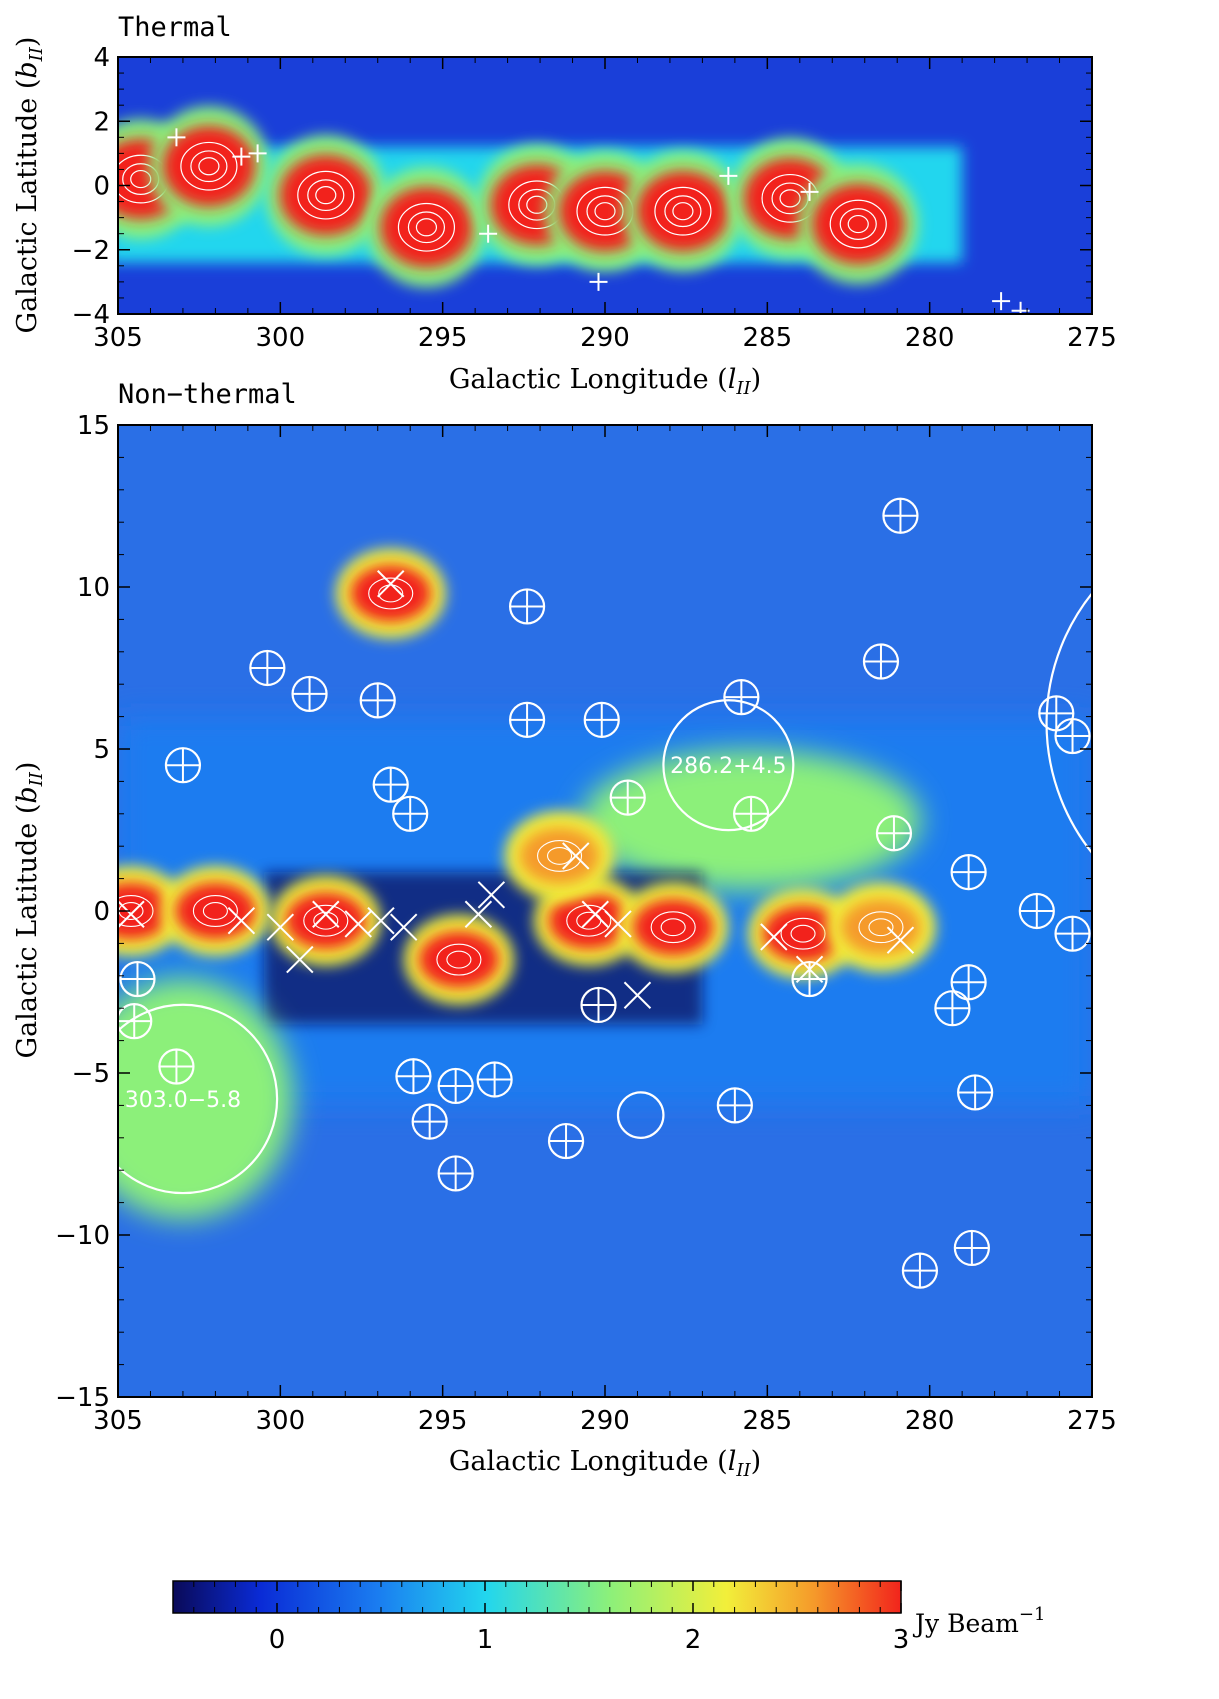 This screenshot has height=1699, width=1219. Describe the element at coordinates (207, 394) in the screenshot. I see `nonthermal-panel-title: Non−thermal` at that location.